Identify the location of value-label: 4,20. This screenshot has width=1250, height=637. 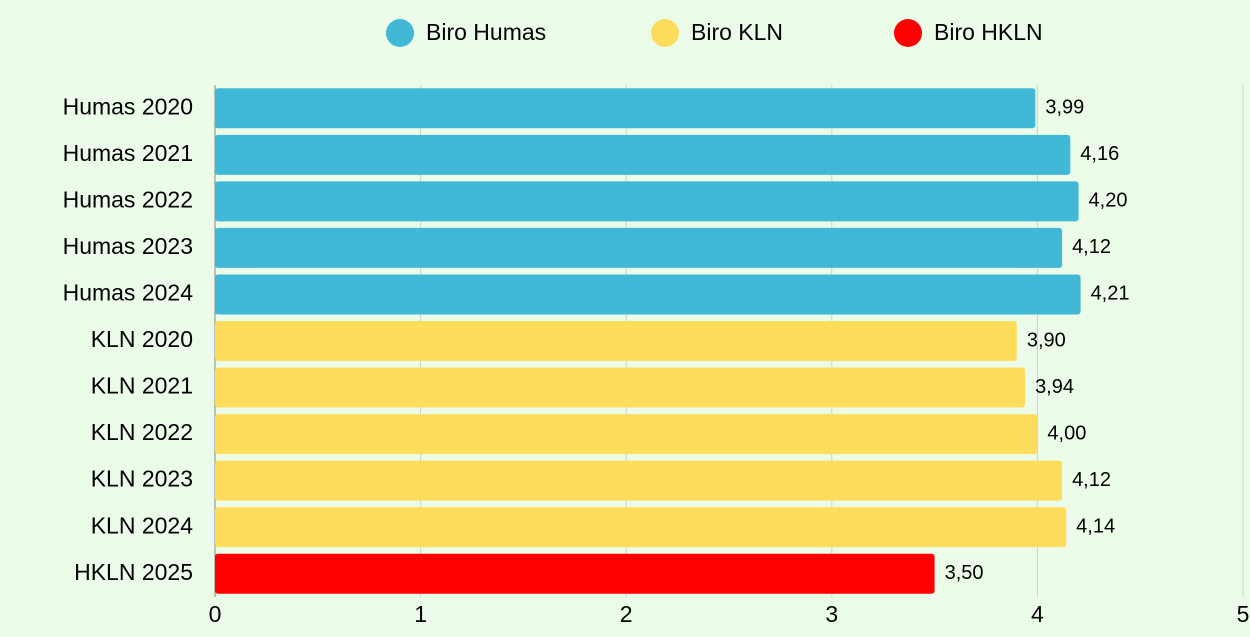
(1108, 201).